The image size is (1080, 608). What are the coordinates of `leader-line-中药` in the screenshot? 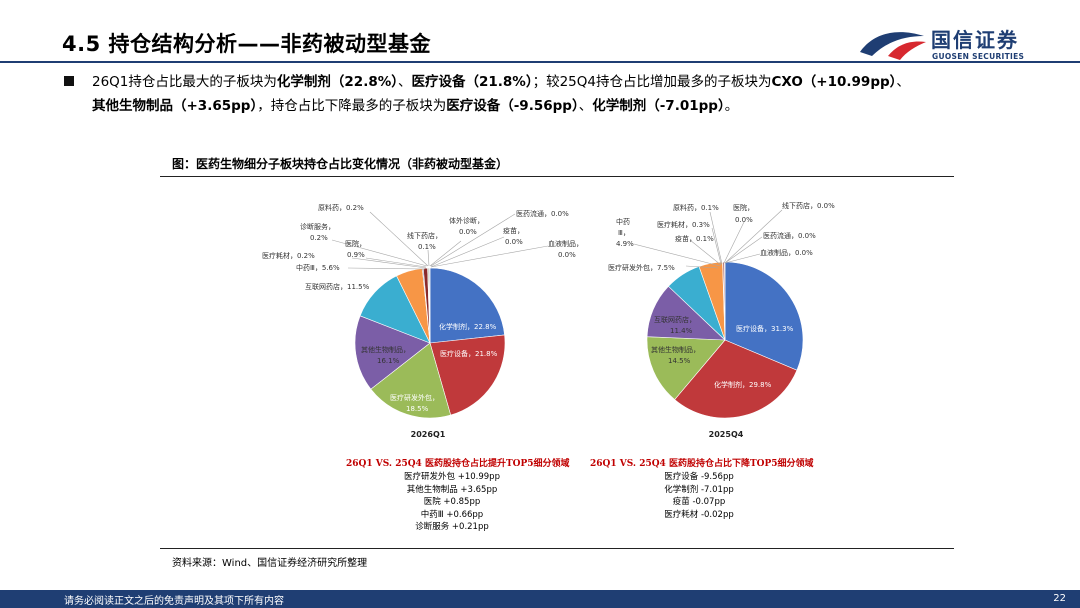 It's located at (386, 268).